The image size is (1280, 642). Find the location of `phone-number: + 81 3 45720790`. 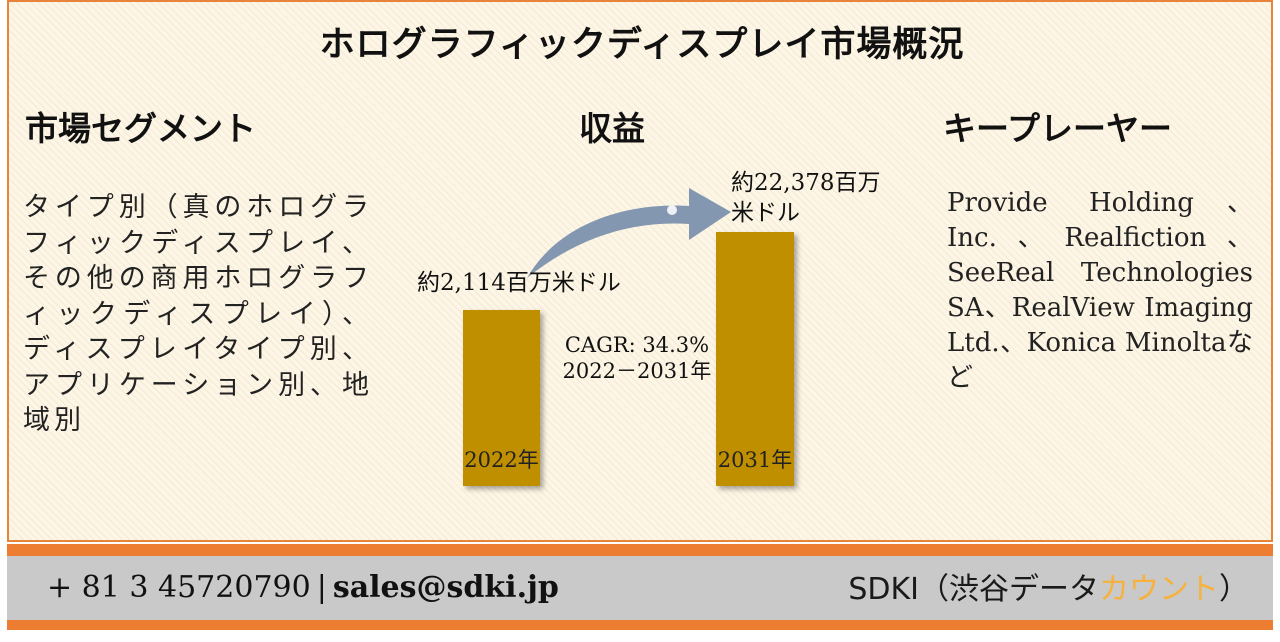

phone-number: + 81 3 45720790 is located at coordinates (179, 587).